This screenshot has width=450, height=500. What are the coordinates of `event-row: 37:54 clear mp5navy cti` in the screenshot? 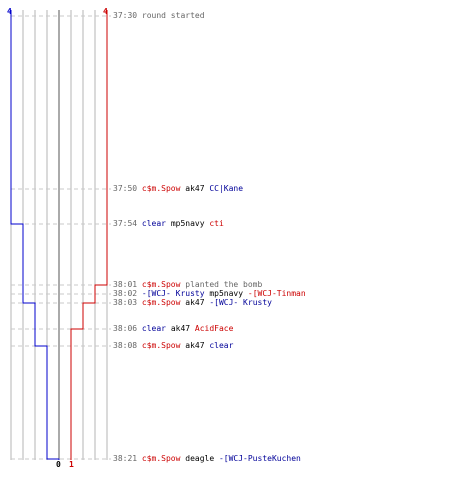 It's located at (168, 224).